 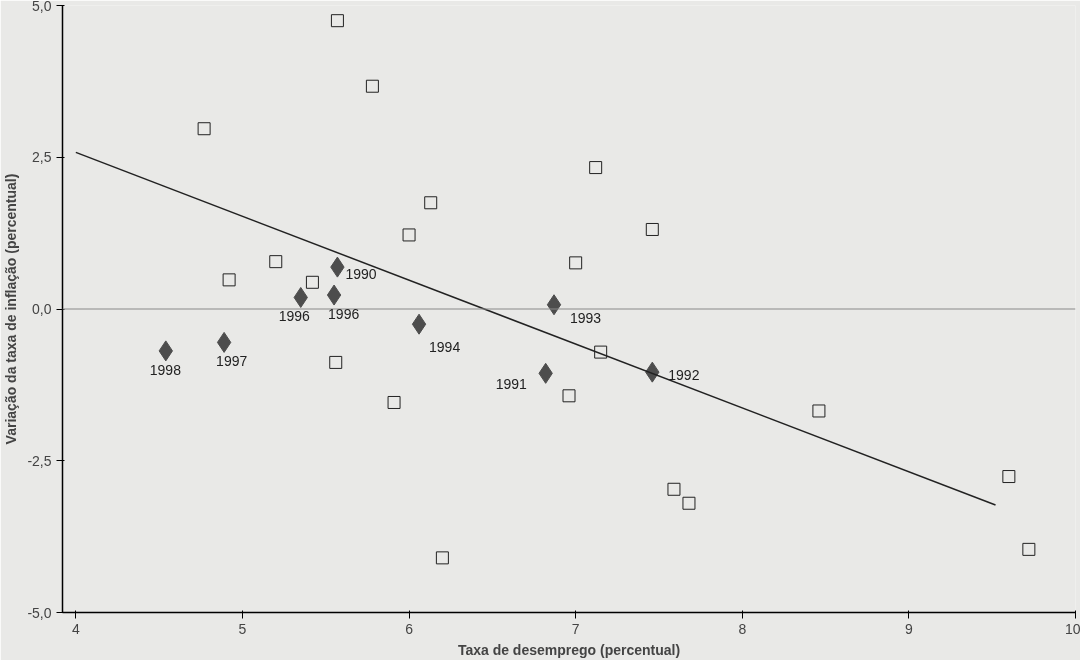 I want to click on y-tick-label: -2,5, so click(x=39, y=460).